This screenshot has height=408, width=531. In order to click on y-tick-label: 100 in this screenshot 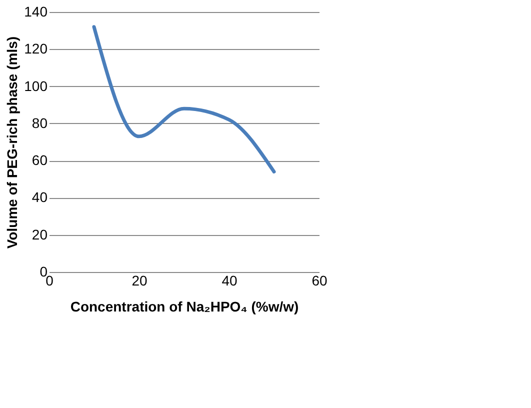, I will do `click(36, 86)`.